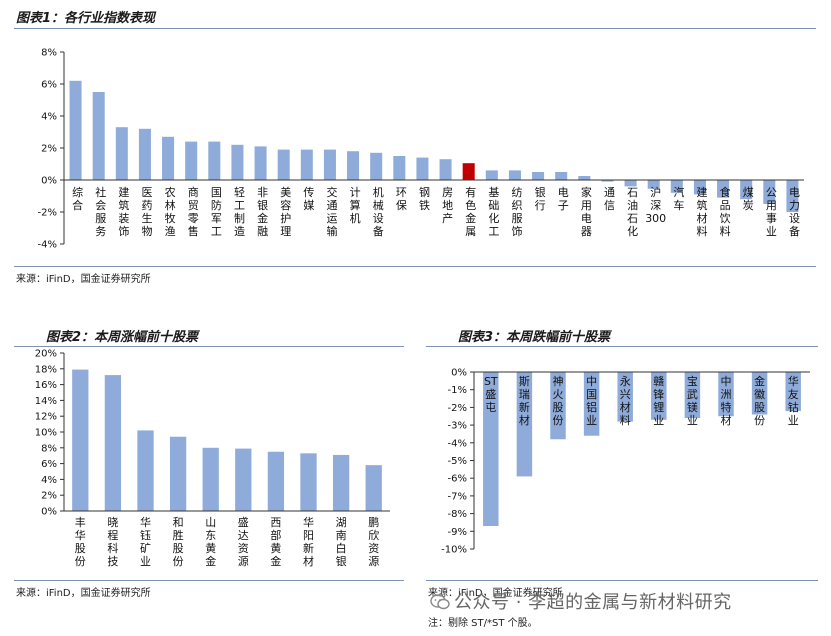  I want to click on category-label-10: 传媒, so click(308, 199).